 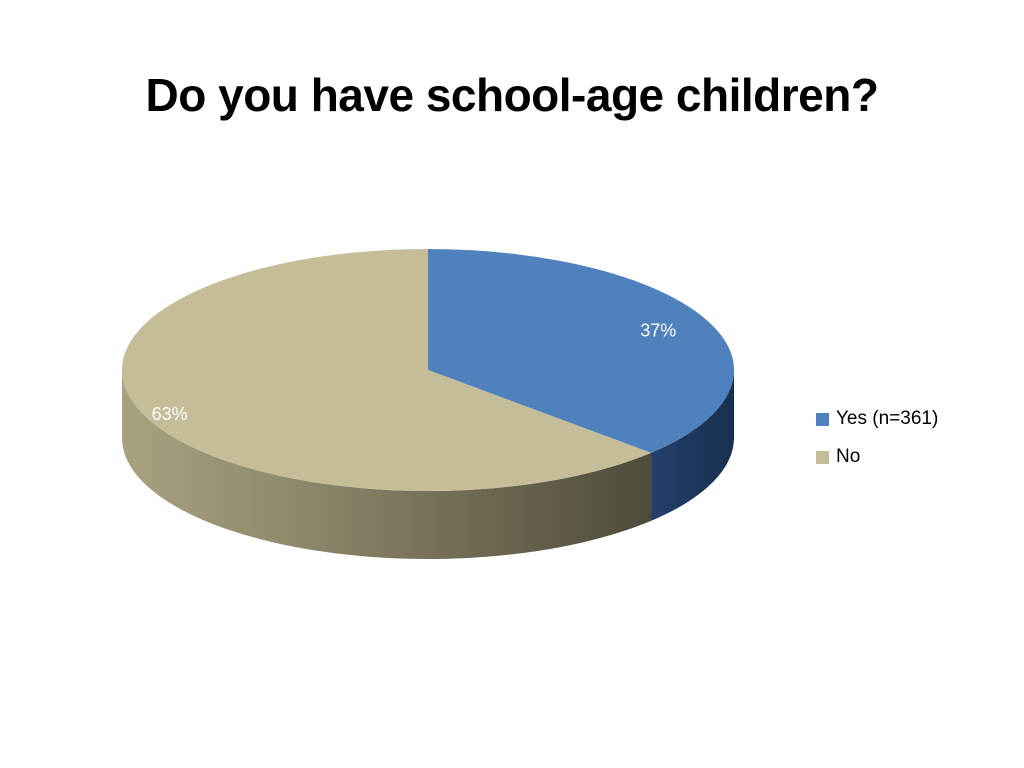 I want to click on legend-item-no: No, so click(x=877, y=457).